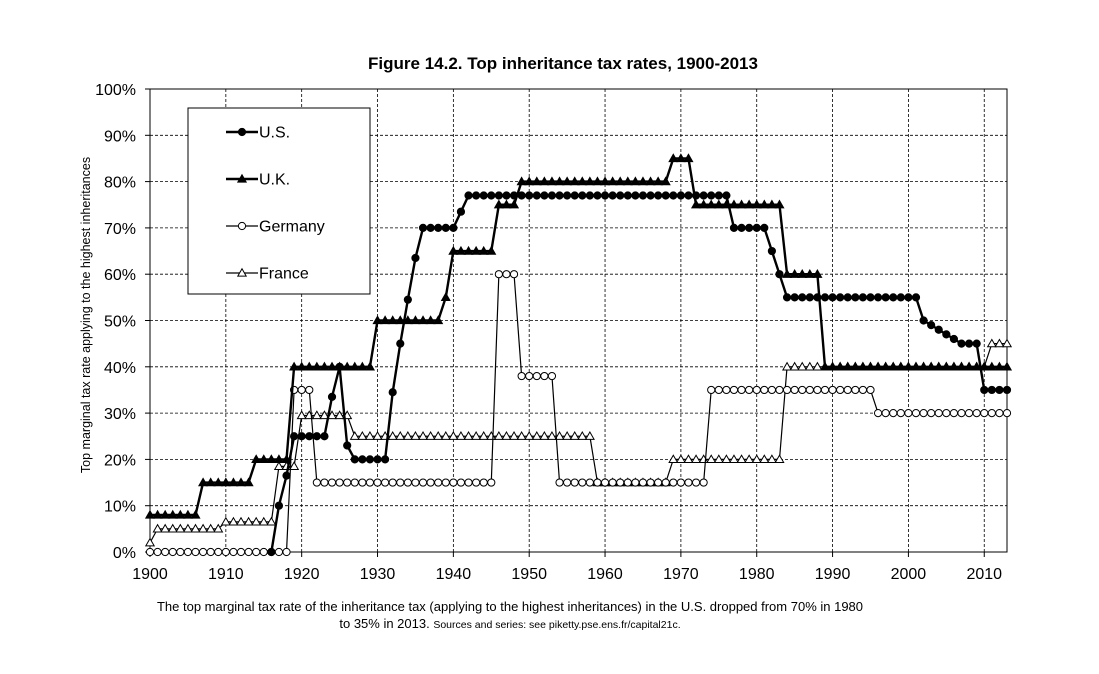 The width and height of the screenshot is (1099, 674). Describe the element at coordinates (757, 574) in the screenshot. I see `x-tick-label: 1980` at that location.